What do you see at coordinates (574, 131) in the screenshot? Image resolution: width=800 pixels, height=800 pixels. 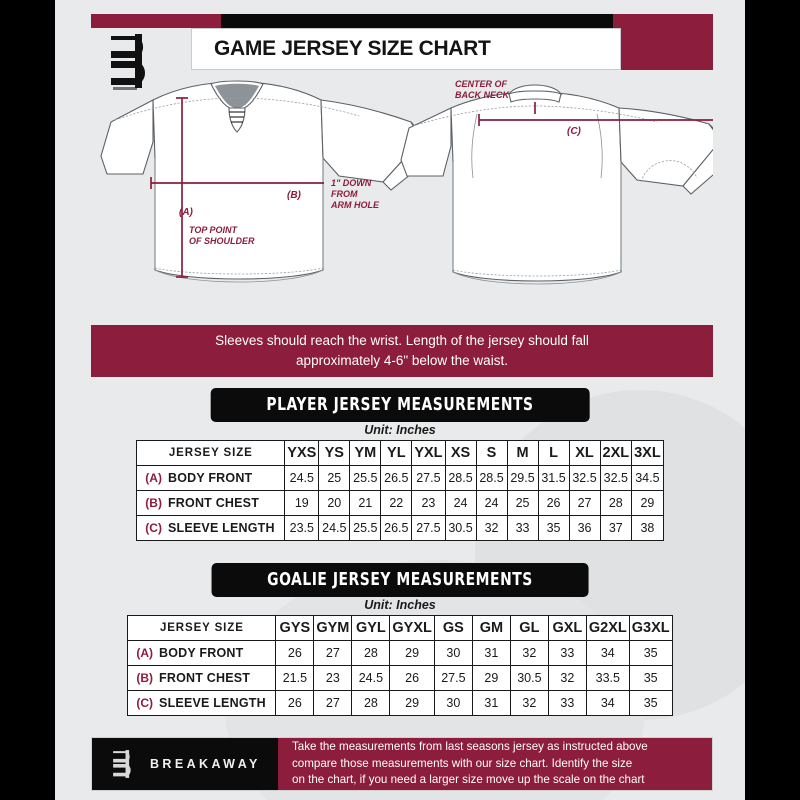 I see `back-label-c-tag: (C)` at bounding box center [574, 131].